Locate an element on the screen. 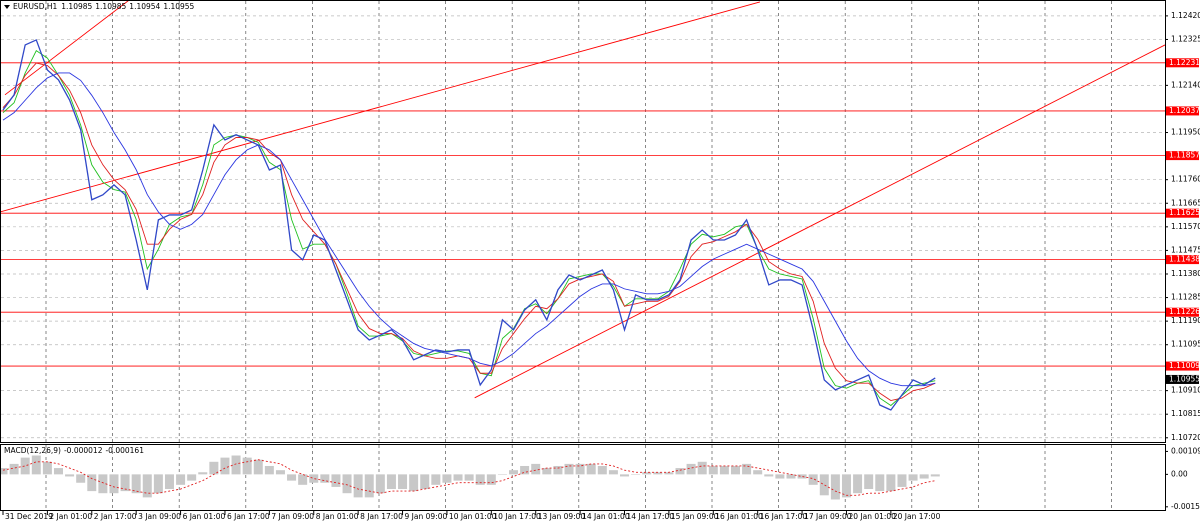  x-tick-label: 14 Jan 17:00 is located at coordinates (651, 516).